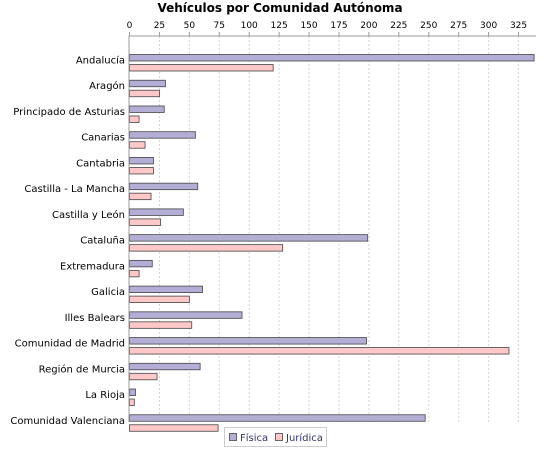  I want to click on category-label: Región de Murcia, so click(82, 369).